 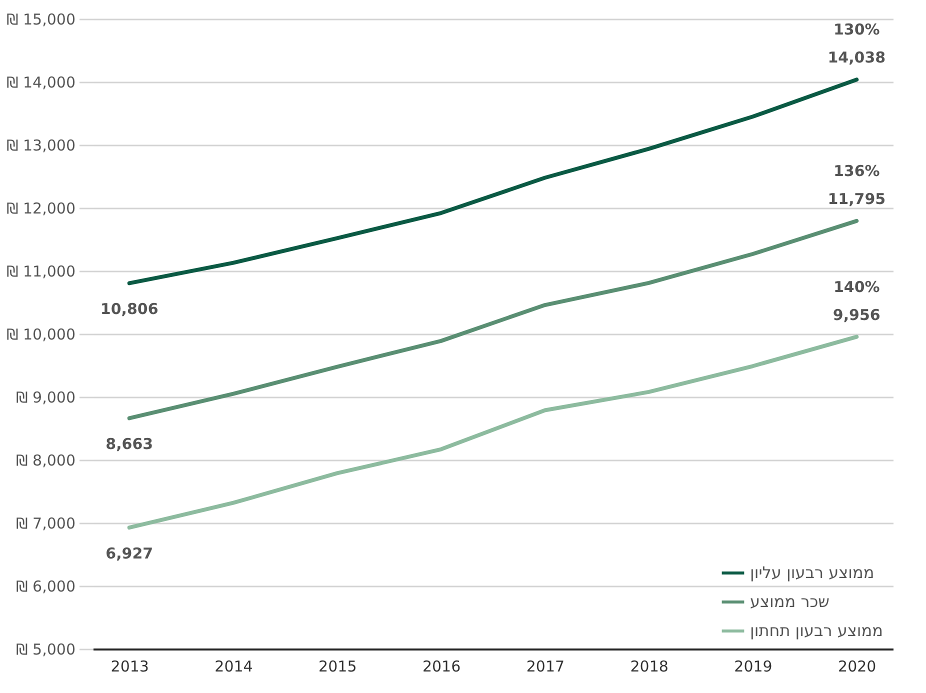 What do you see at coordinates (857, 199) in the screenshot?
I see `data-label: 11,795` at bounding box center [857, 199].